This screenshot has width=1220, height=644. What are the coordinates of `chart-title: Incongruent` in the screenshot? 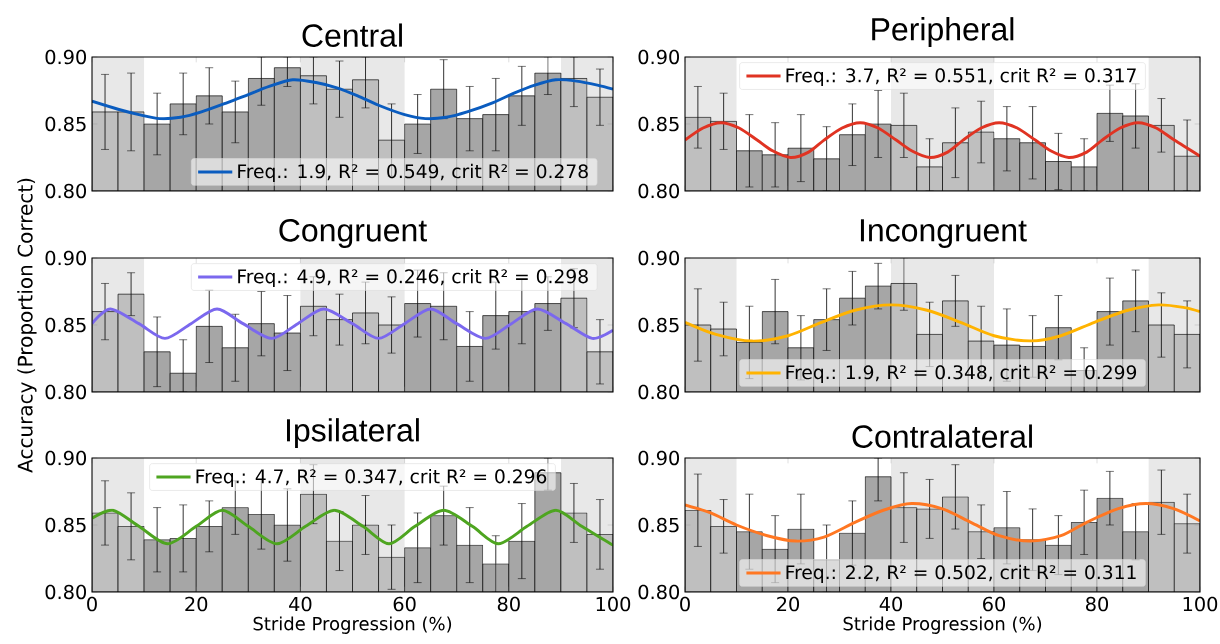 It's located at (943, 233).